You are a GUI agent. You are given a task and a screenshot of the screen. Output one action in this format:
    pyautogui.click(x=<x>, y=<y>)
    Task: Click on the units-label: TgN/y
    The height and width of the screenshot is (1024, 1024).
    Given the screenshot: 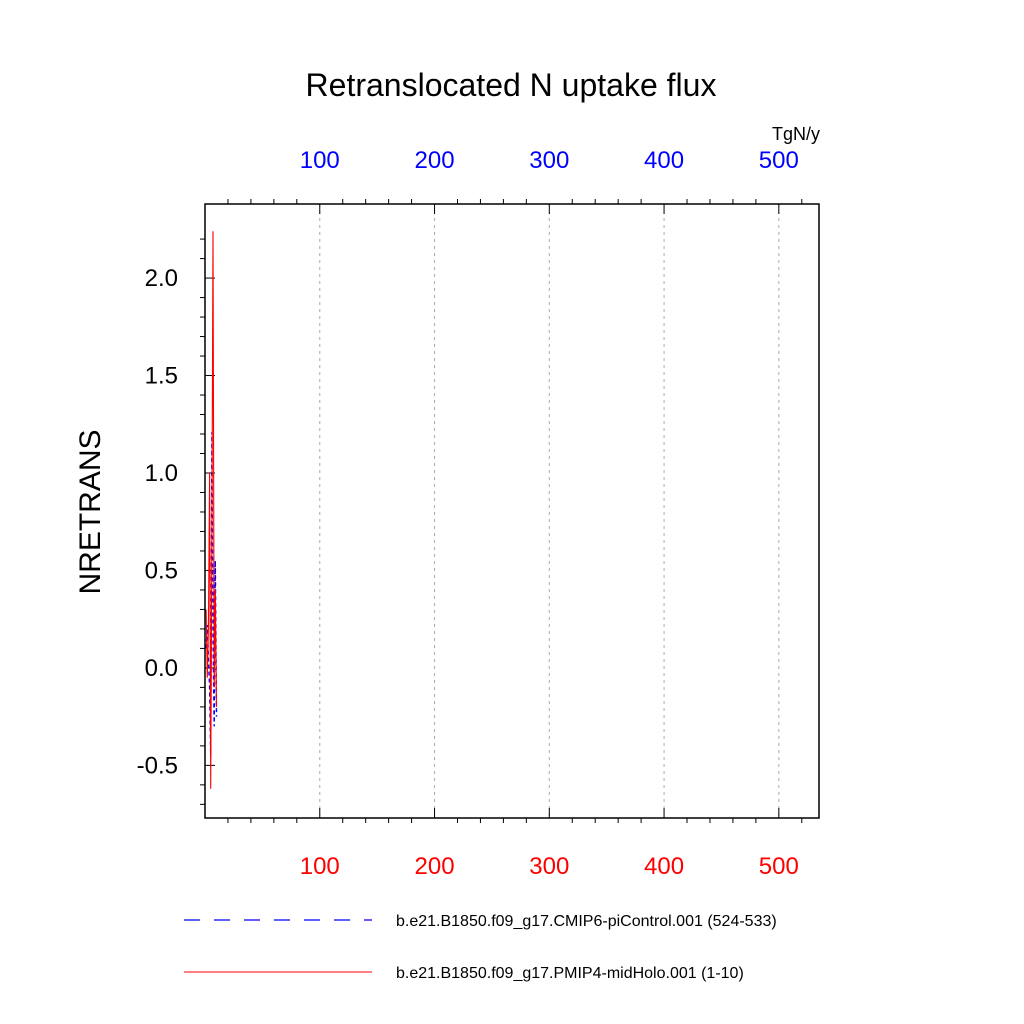 What is the action you would take?
    pyautogui.click(x=796, y=134)
    